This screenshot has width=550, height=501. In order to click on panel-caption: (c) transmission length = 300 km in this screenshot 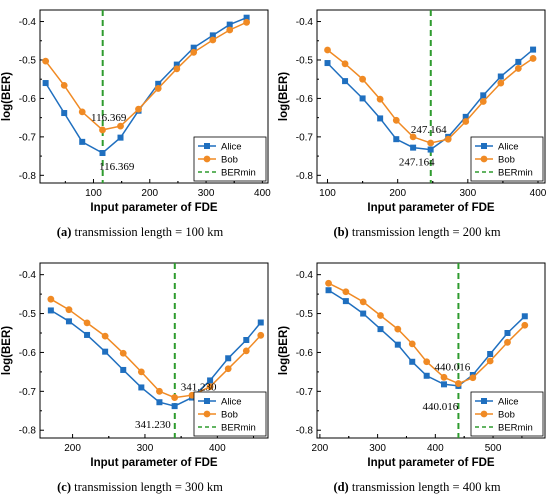, I will do `click(140, 487)`.